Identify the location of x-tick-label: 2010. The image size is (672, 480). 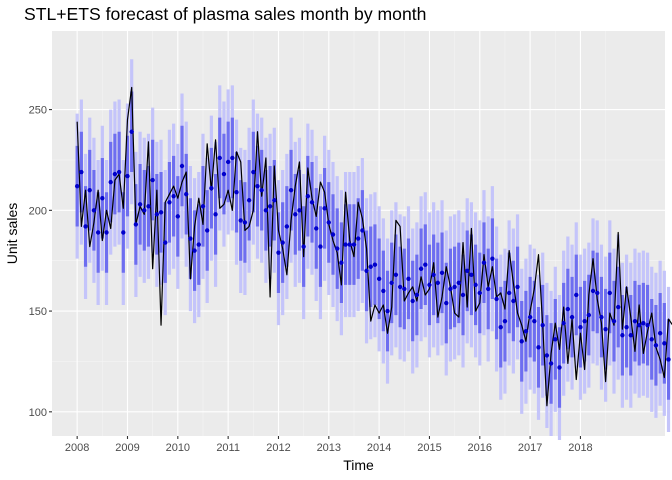
(178, 448).